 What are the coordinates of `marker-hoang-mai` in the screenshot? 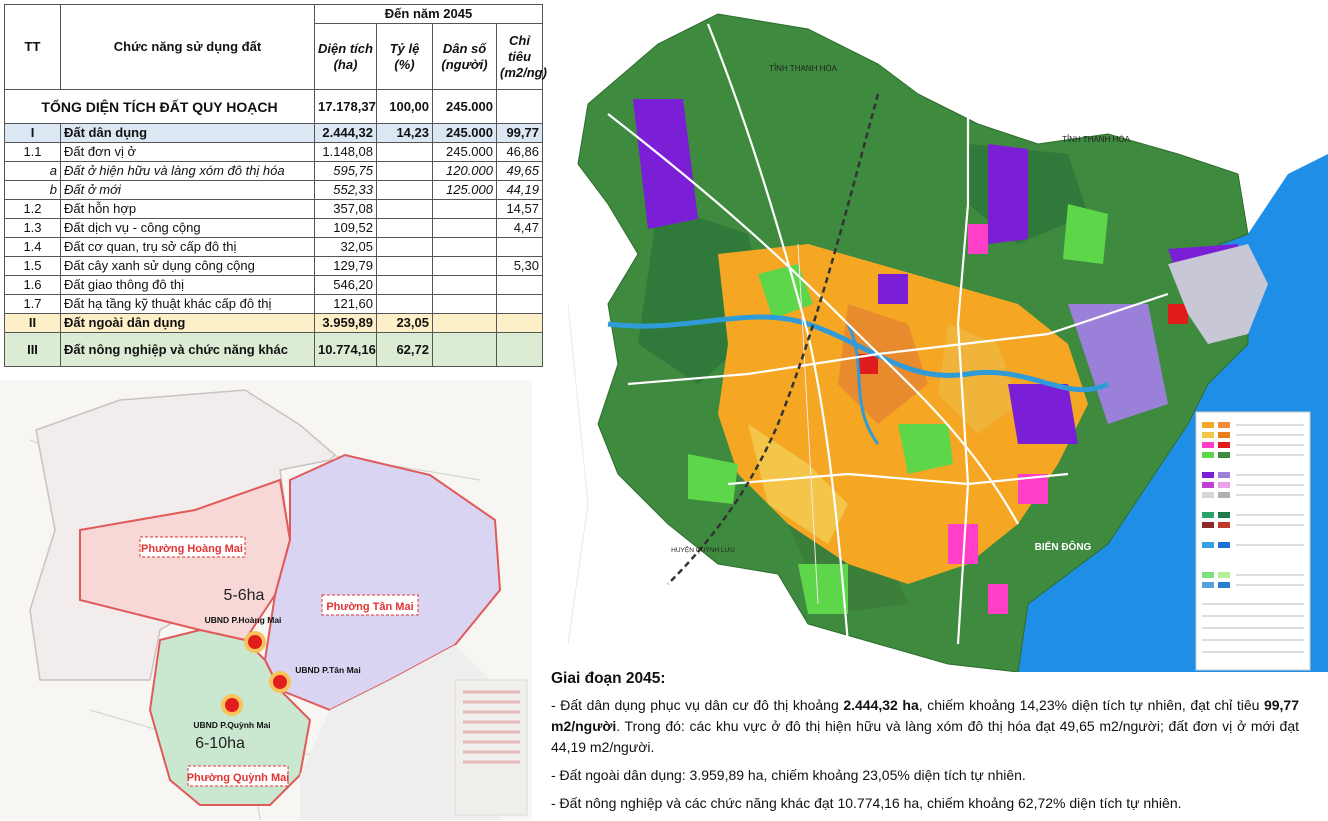 It's located at (255, 642).